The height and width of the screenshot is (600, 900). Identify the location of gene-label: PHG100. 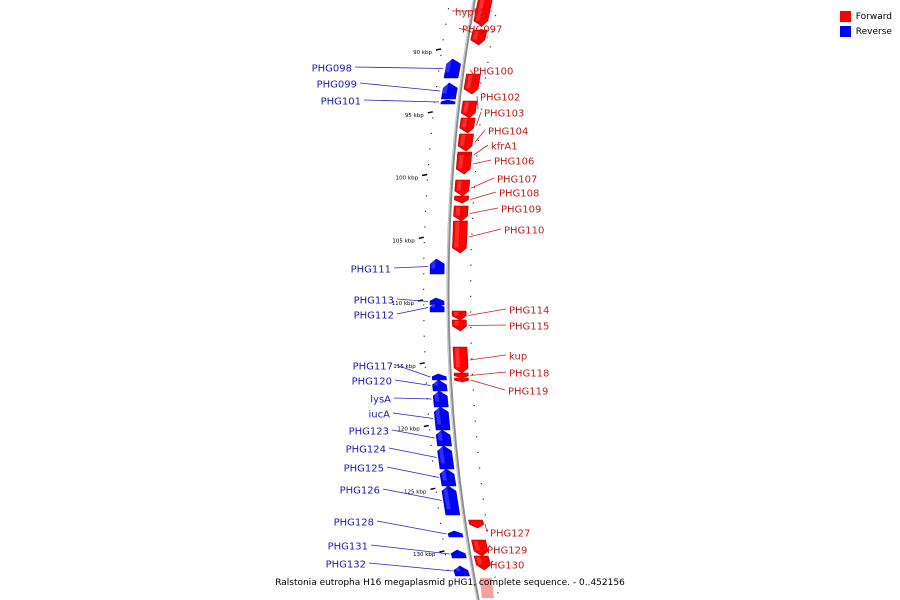
(493, 72).